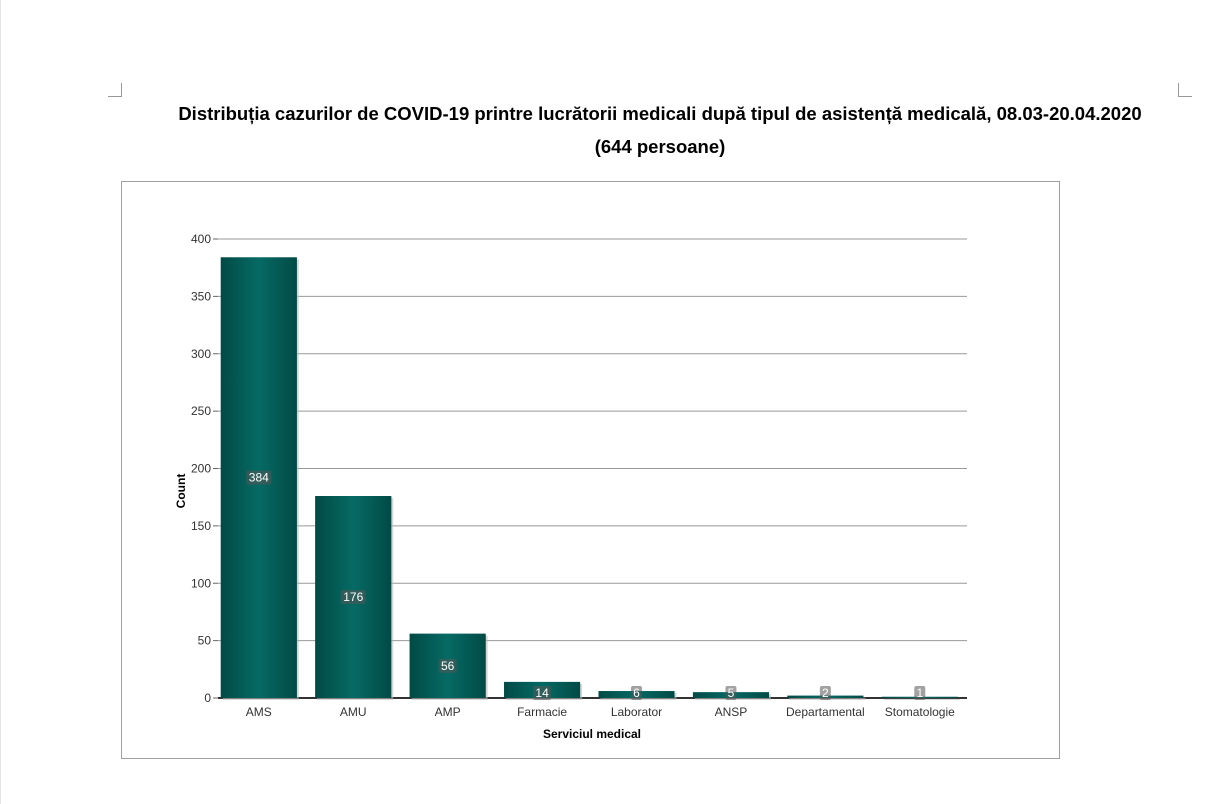 The image size is (1210, 804). Describe the element at coordinates (353, 712) in the screenshot. I see `x-tick-label: AMU` at that location.